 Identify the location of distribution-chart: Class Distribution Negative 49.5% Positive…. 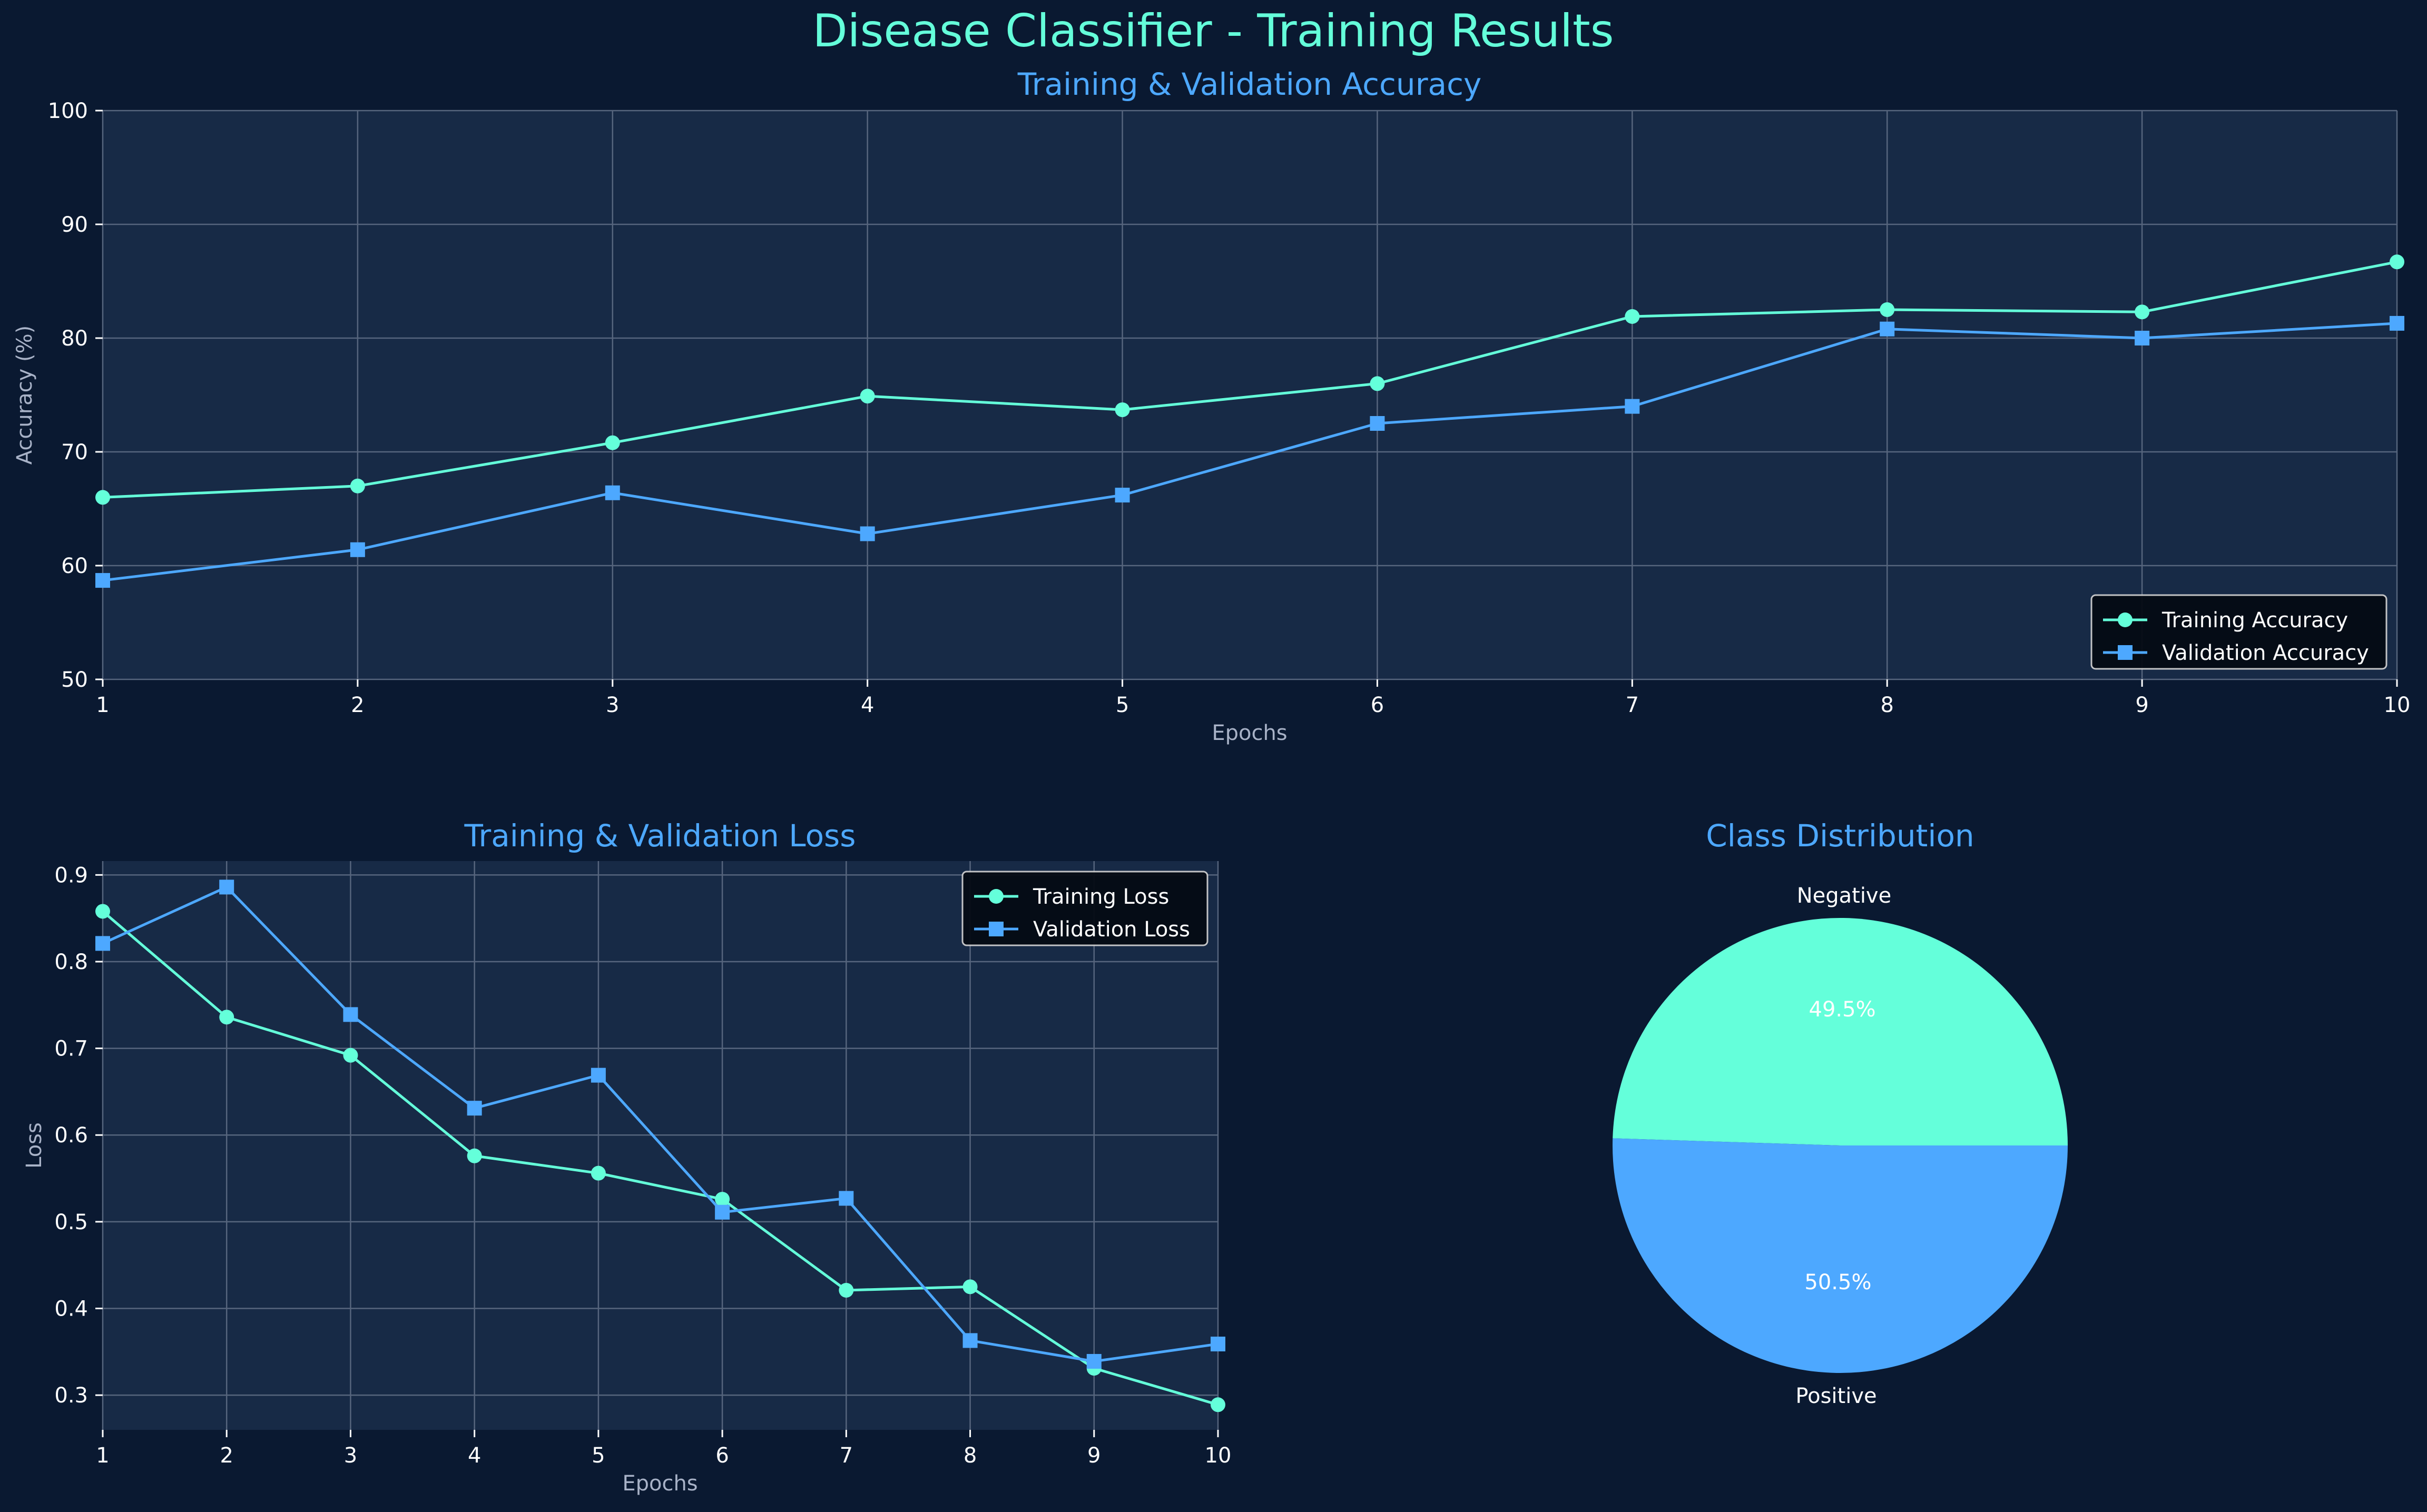
(1840, 1113).